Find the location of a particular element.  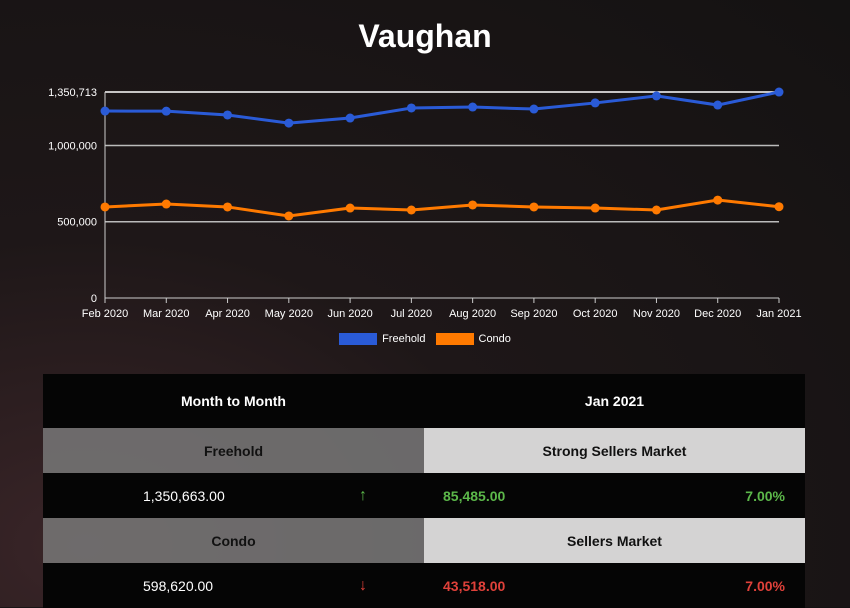

table-row-condo-header: Condo Sellers Market is located at coordinates (424, 540).